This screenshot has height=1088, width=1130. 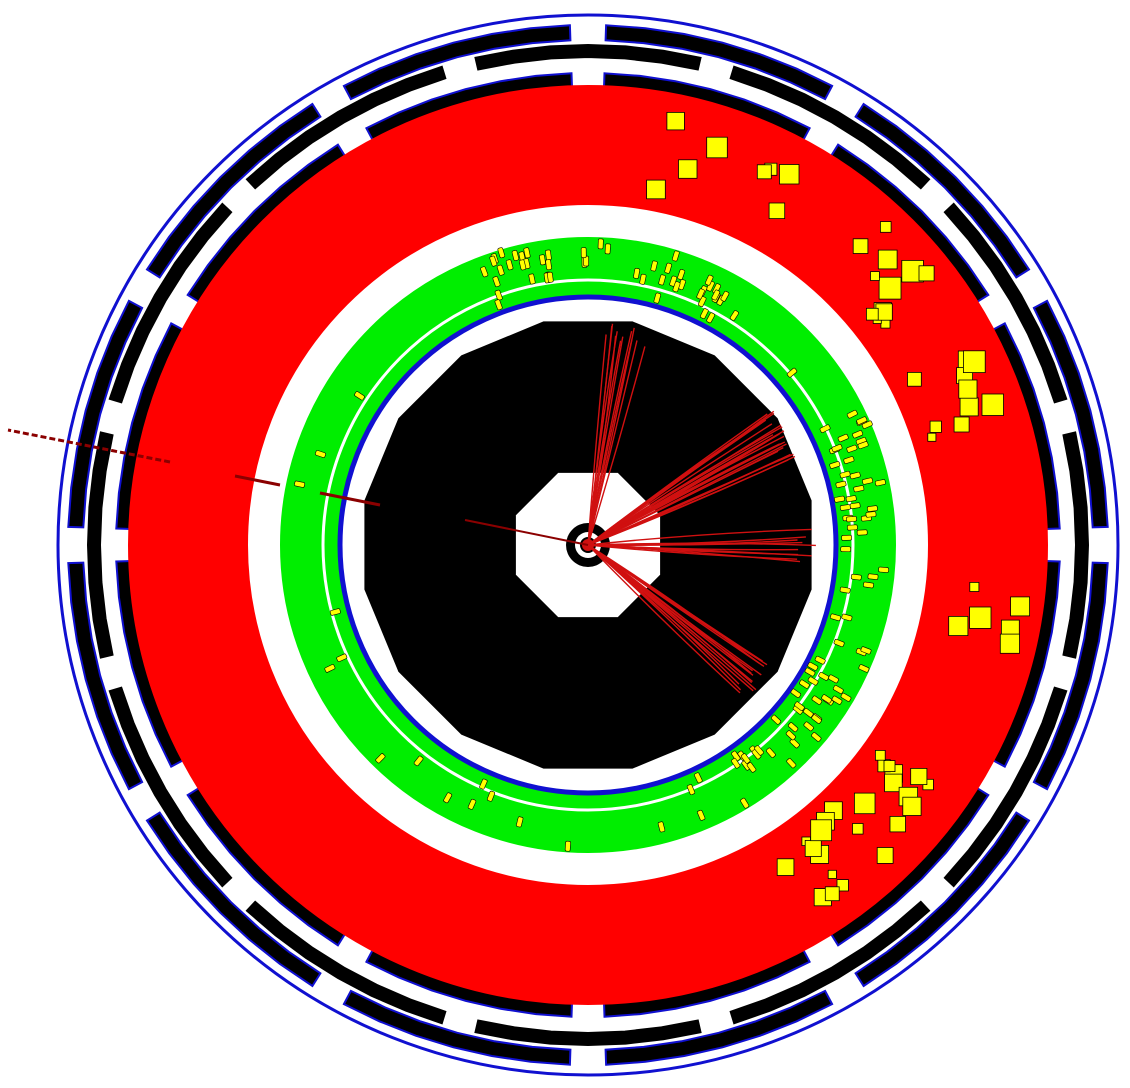 I want to click on muon-track-inner, so click(x=526, y=532).